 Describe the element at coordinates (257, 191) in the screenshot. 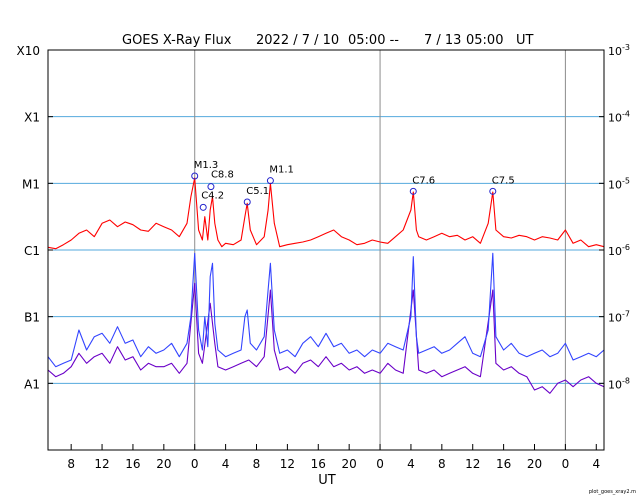

I see `flare-label-C5.1: C5.1` at that location.